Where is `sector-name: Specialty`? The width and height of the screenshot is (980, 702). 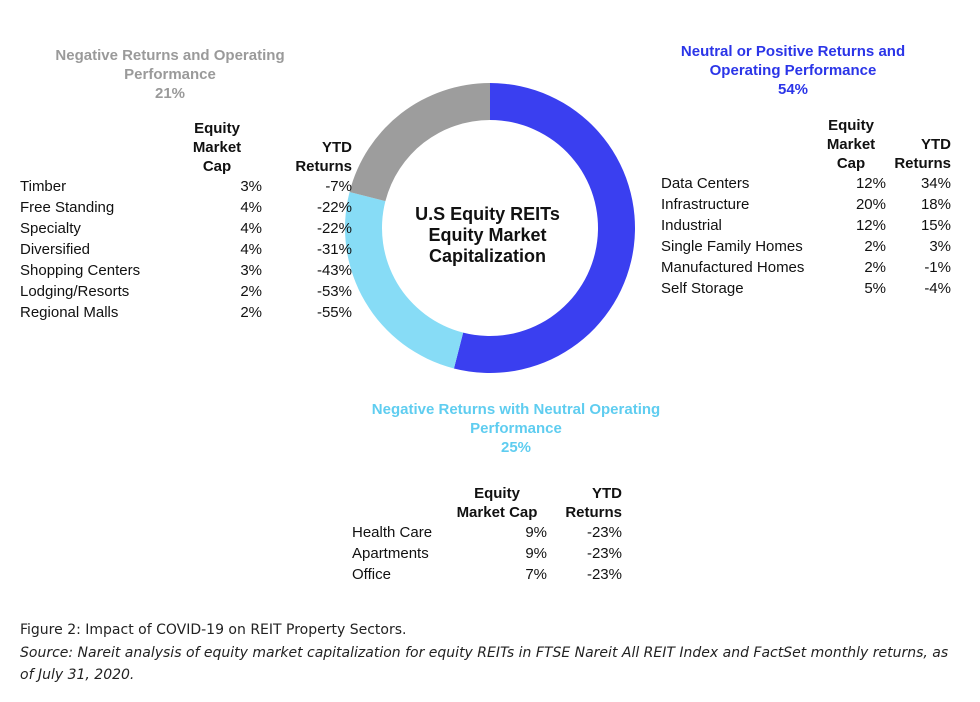 sector-name: Specialty is located at coordinates (50, 228).